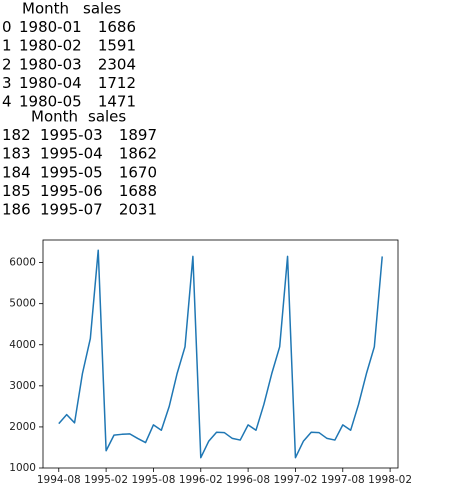 The image size is (474, 500). I want to click on row-index: 1, so click(7, 46).